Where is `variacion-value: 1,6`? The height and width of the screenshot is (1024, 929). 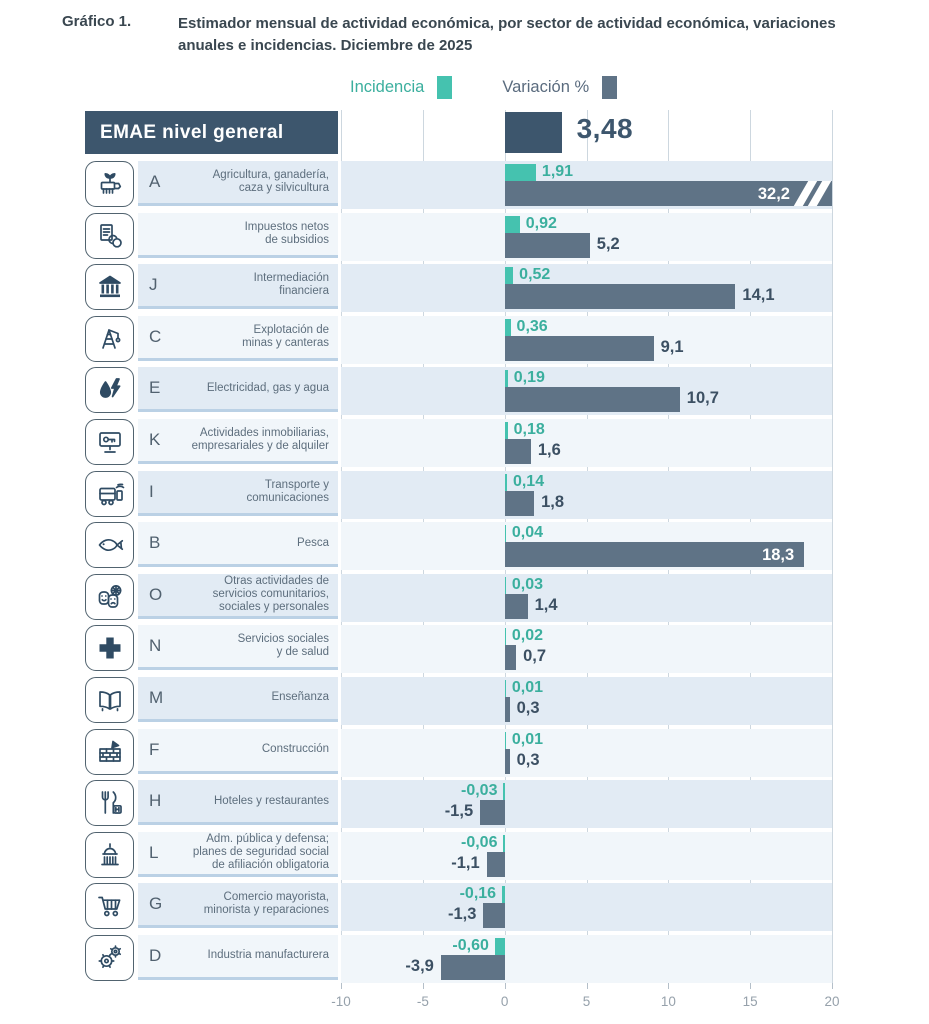
variacion-value: 1,6 is located at coordinates (549, 449).